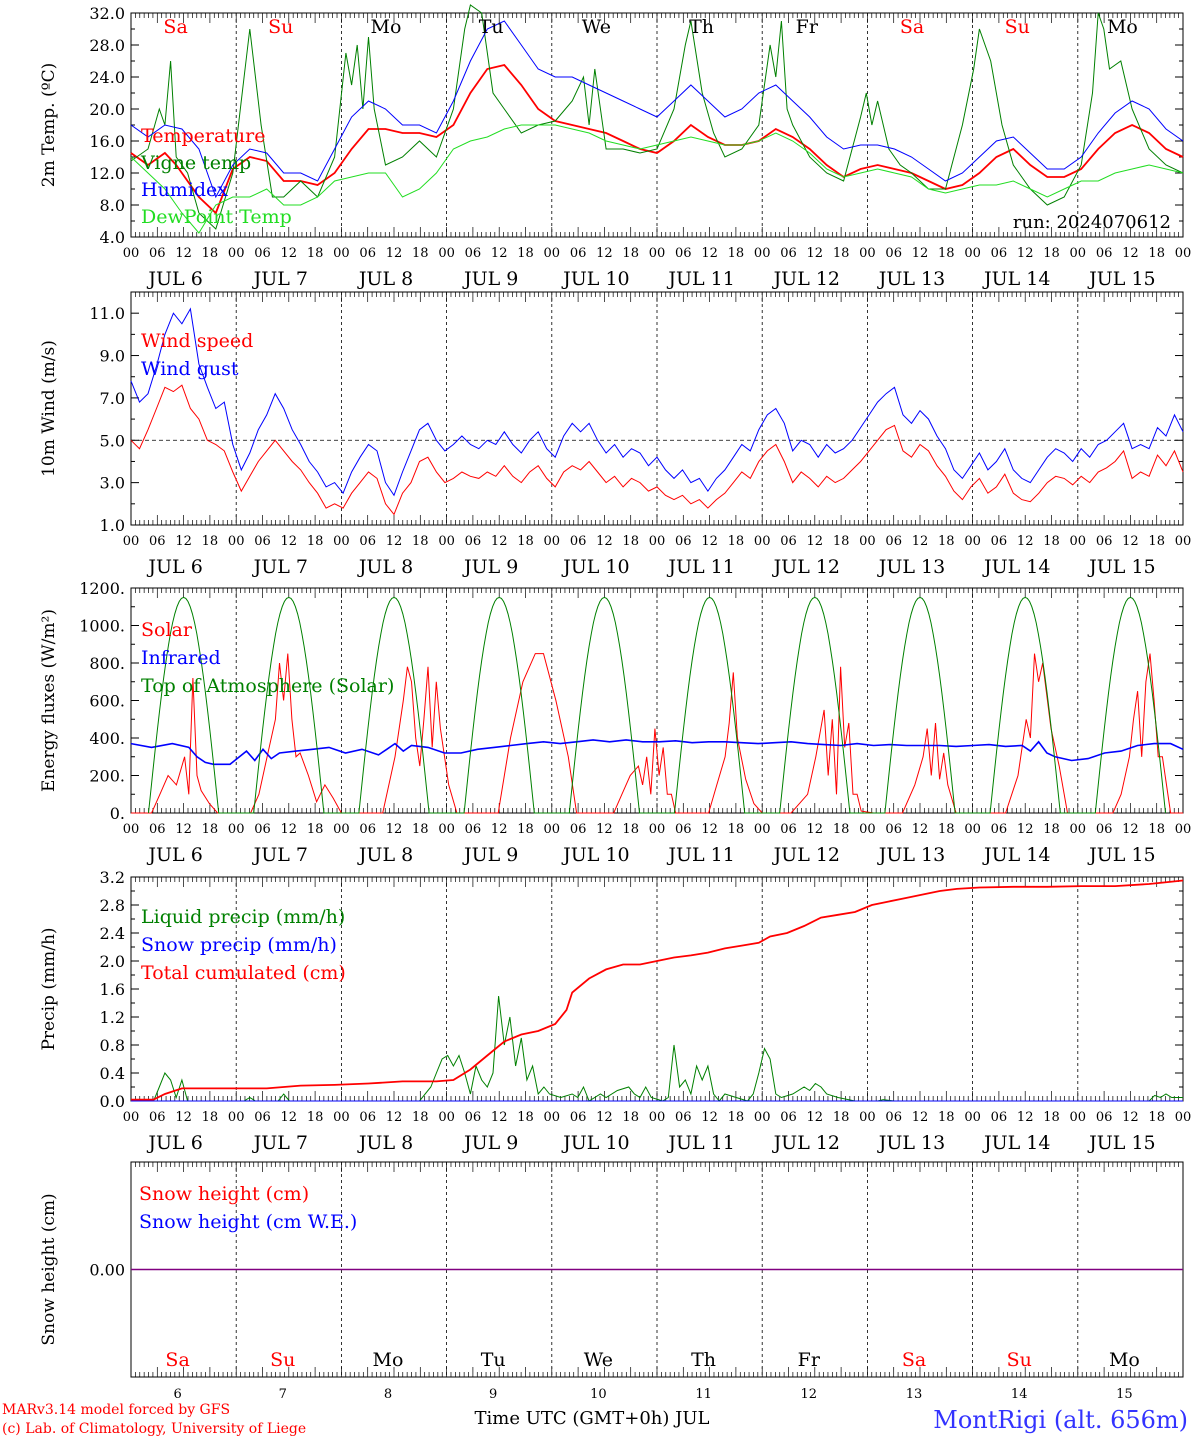 Image resolution: width=1194 pixels, height=1440 pixels. What do you see at coordinates (911, 279) in the screenshot?
I see `day-label: JUL 13` at bounding box center [911, 279].